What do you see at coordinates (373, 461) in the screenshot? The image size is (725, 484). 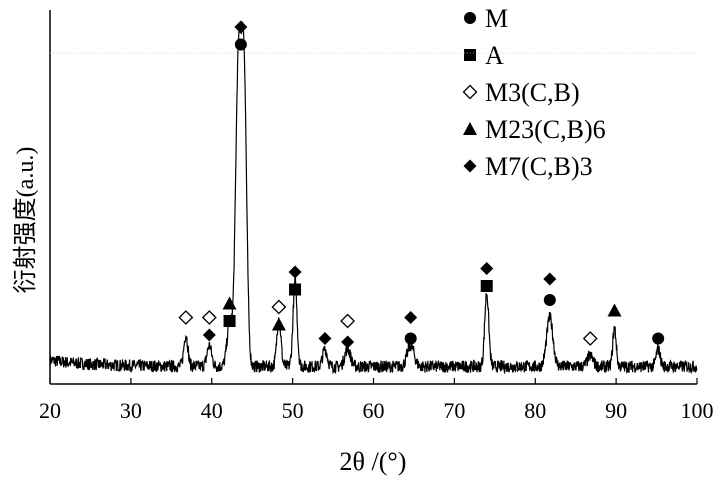 I see `x-axis-label: 2θ /(°)` at bounding box center [373, 461].